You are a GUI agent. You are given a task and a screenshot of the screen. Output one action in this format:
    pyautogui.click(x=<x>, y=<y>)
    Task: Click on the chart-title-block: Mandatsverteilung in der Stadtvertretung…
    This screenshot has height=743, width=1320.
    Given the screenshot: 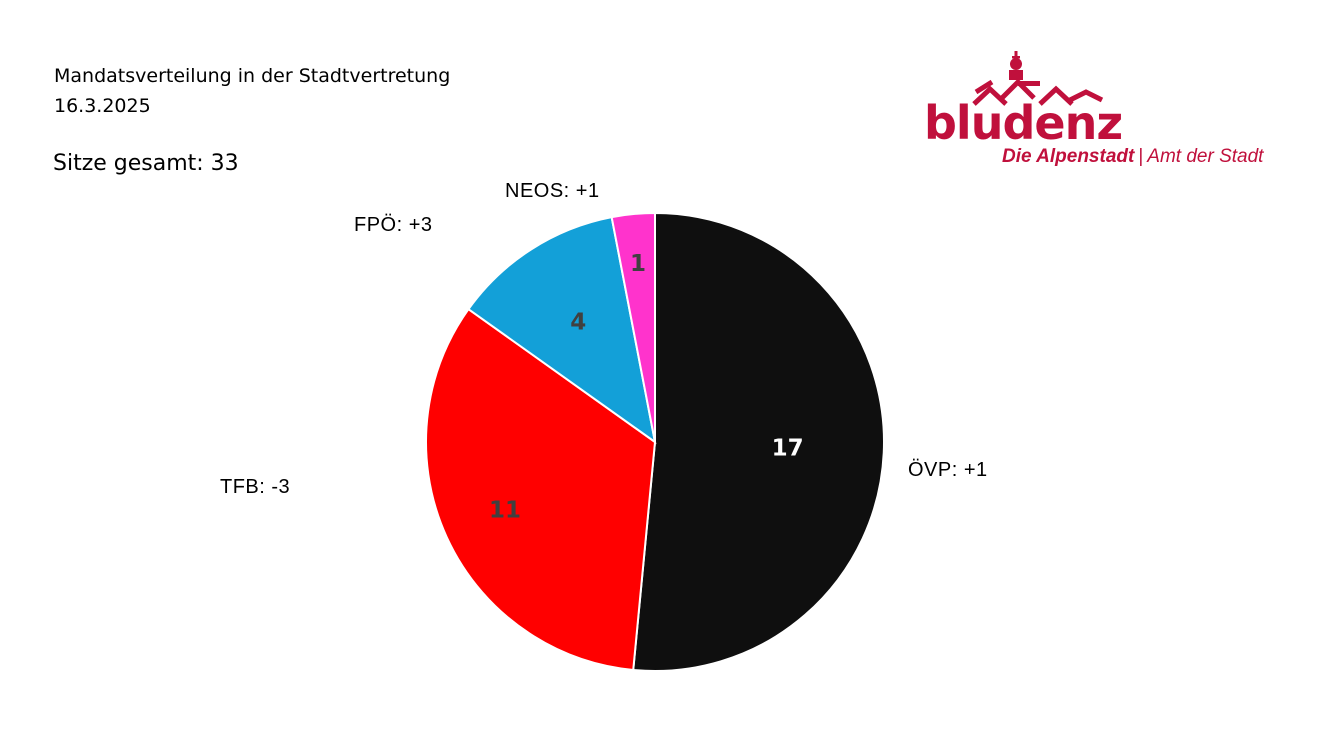 What is the action you would take?
    pyautogui.click(x=252, y=91)
    